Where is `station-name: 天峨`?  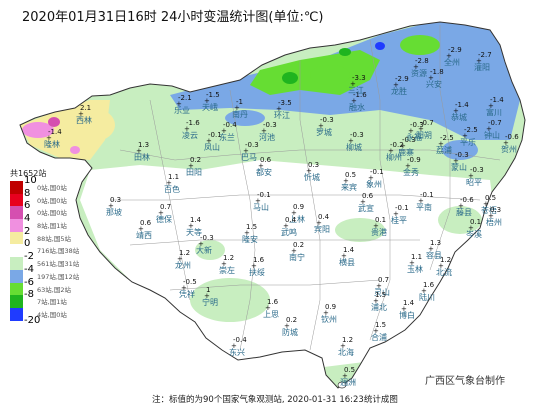
station-name: 天峨 is located at coordinates (210, 107).